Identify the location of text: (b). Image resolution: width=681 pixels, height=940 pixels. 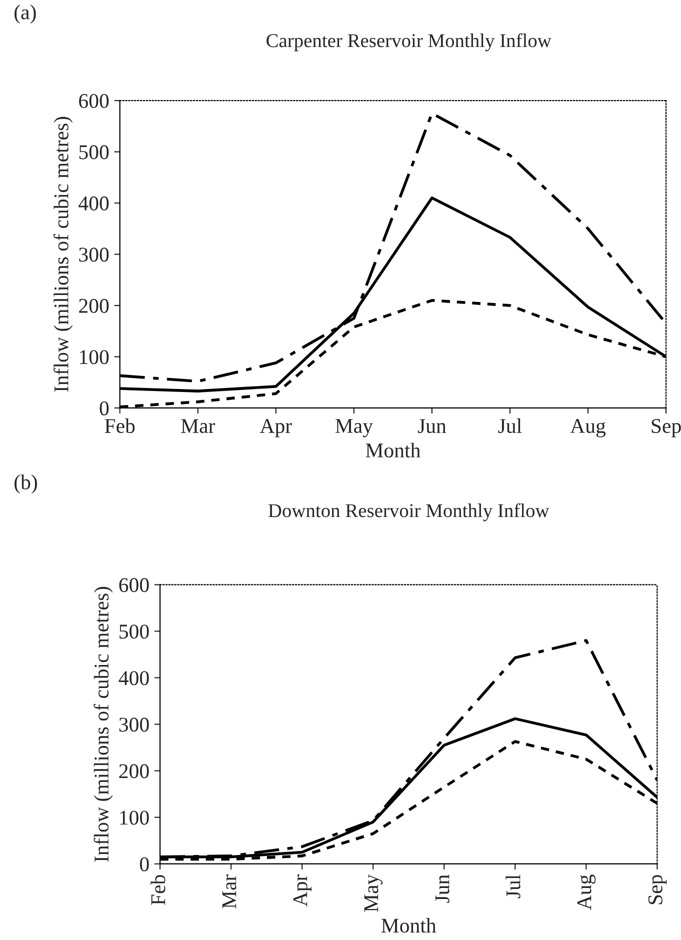
(25, 484).